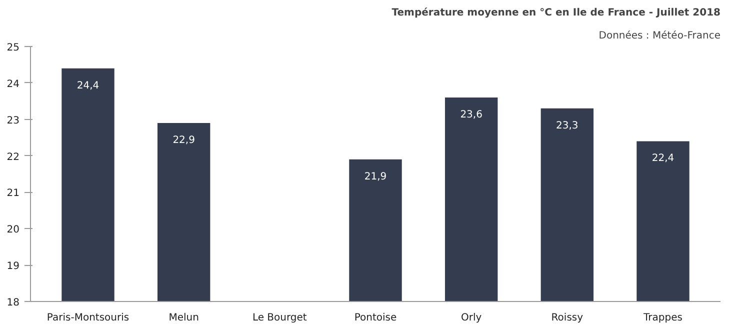  I want to click on y-tick-label: 21, so click(13, 194).